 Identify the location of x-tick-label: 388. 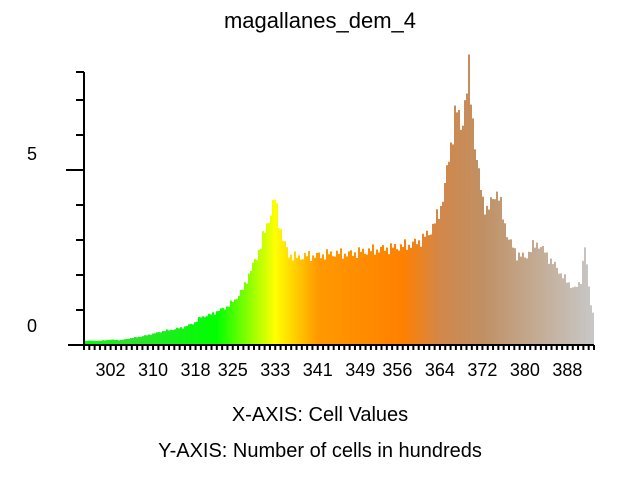
(567, 370).